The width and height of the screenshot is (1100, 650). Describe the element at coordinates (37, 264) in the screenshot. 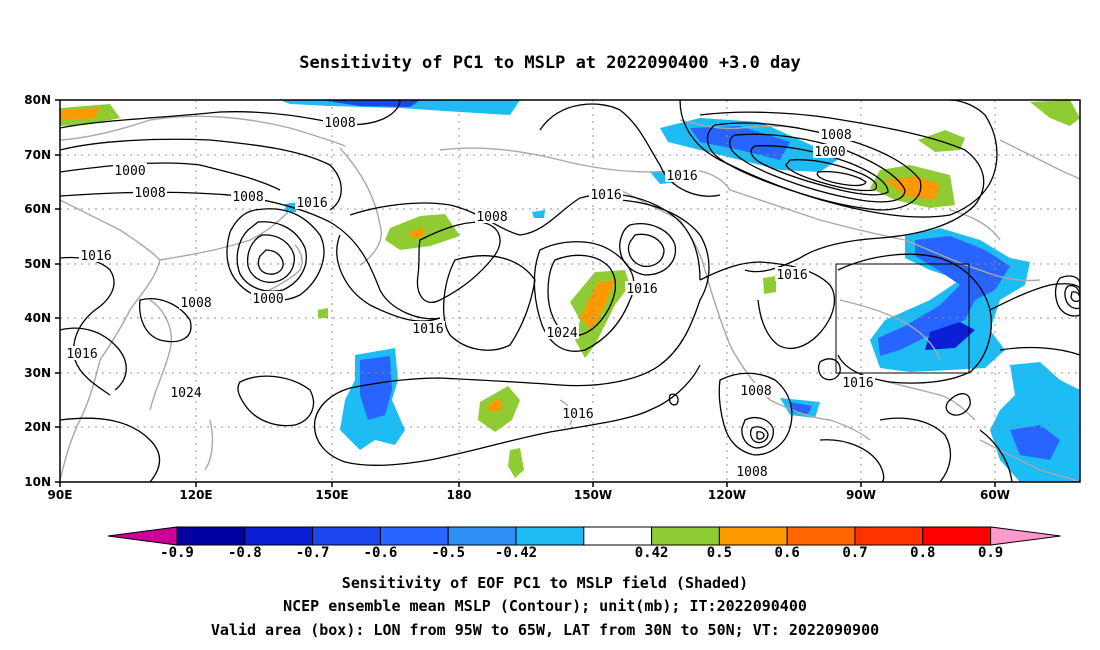

I see `lat-tick-label: 50N` at that location.